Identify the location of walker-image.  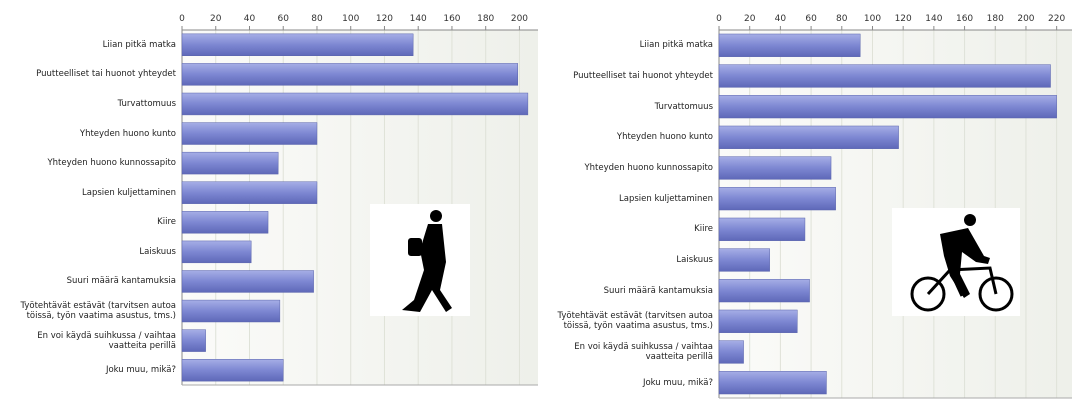
(420, 260).